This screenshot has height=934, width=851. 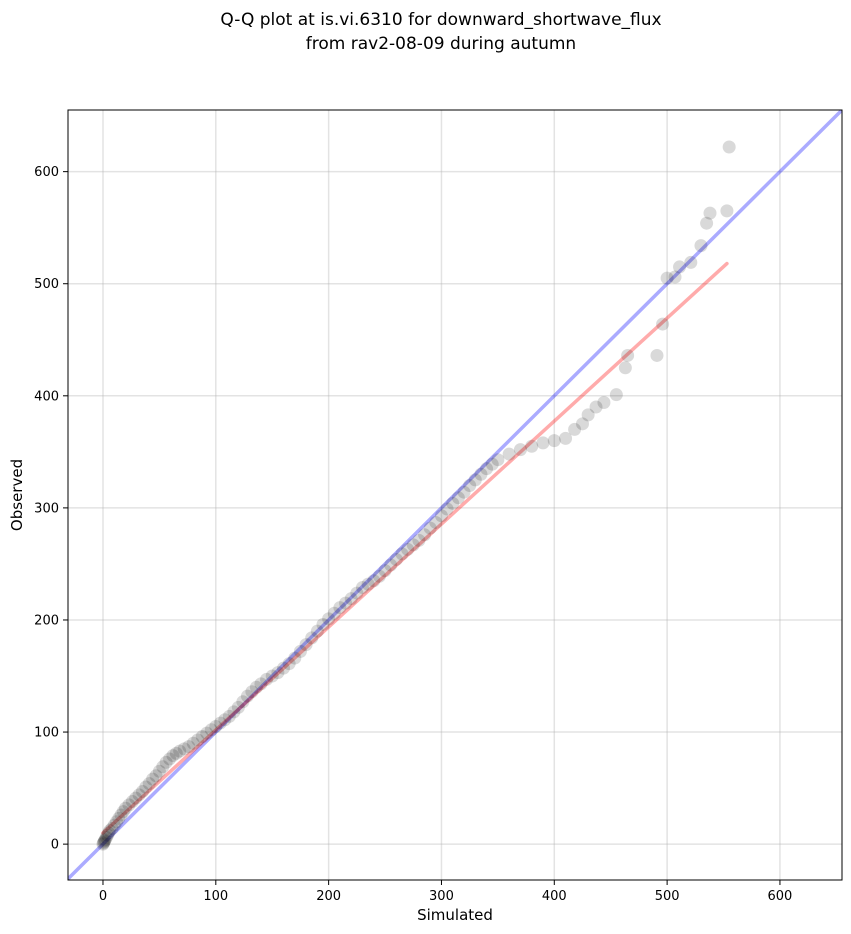 I want to click on y-tick-label: 100, so click(x=46, y=733).